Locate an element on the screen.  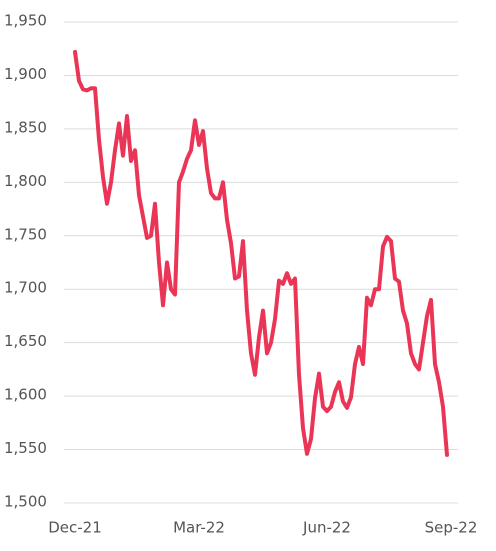
y-tick-label: 1,550 is located at coordinates (25, 448).